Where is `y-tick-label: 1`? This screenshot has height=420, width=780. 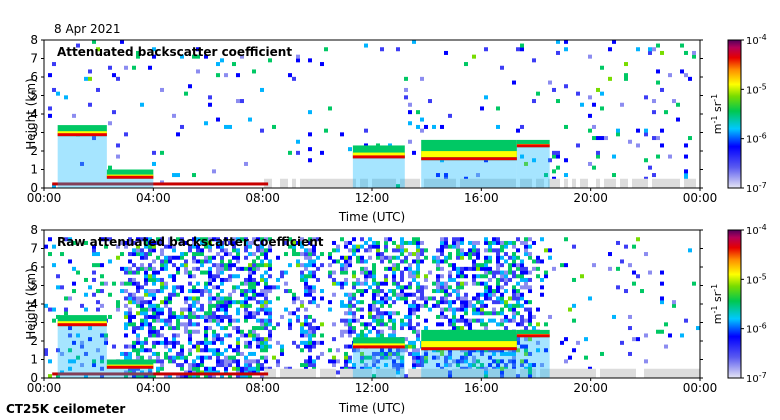
y-tick-label: 1 is located at coordinates (34, 170).